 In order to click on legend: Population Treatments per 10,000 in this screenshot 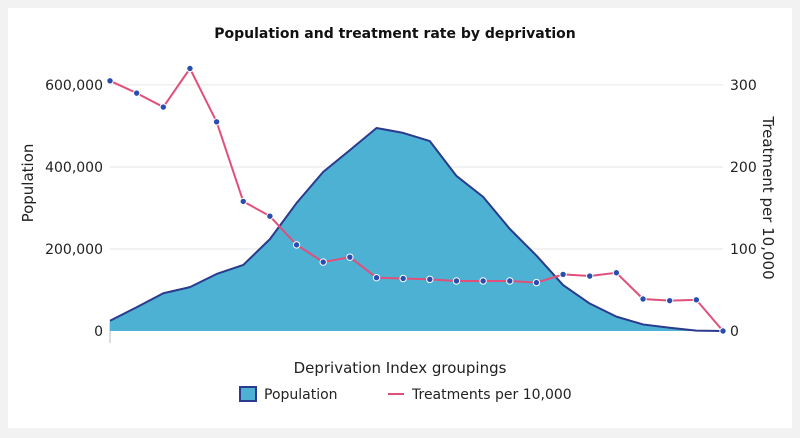, I will do `click(405, 394)`.